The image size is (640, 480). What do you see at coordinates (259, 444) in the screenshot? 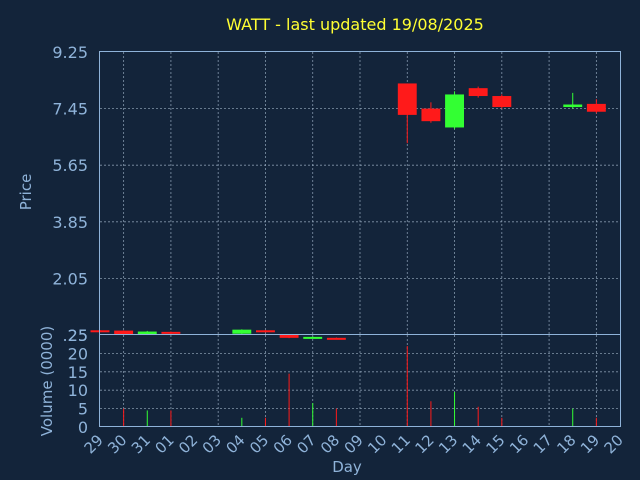
I see `x-tick-label: 05` at bounding box center [259, 444].